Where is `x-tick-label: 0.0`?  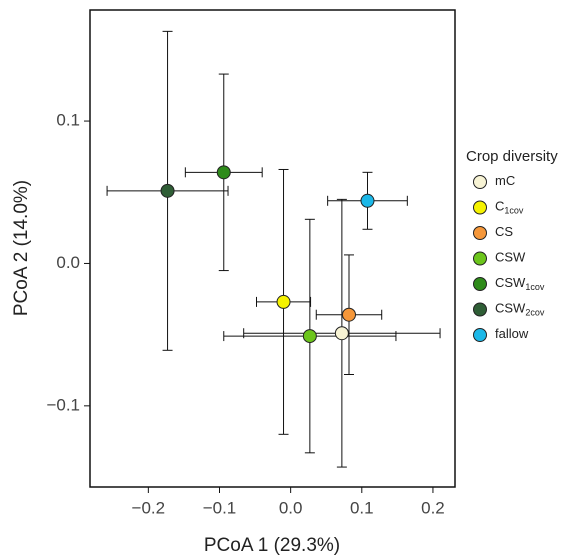
x-tick-label: 0.0 is located at coordinates (291, 507).